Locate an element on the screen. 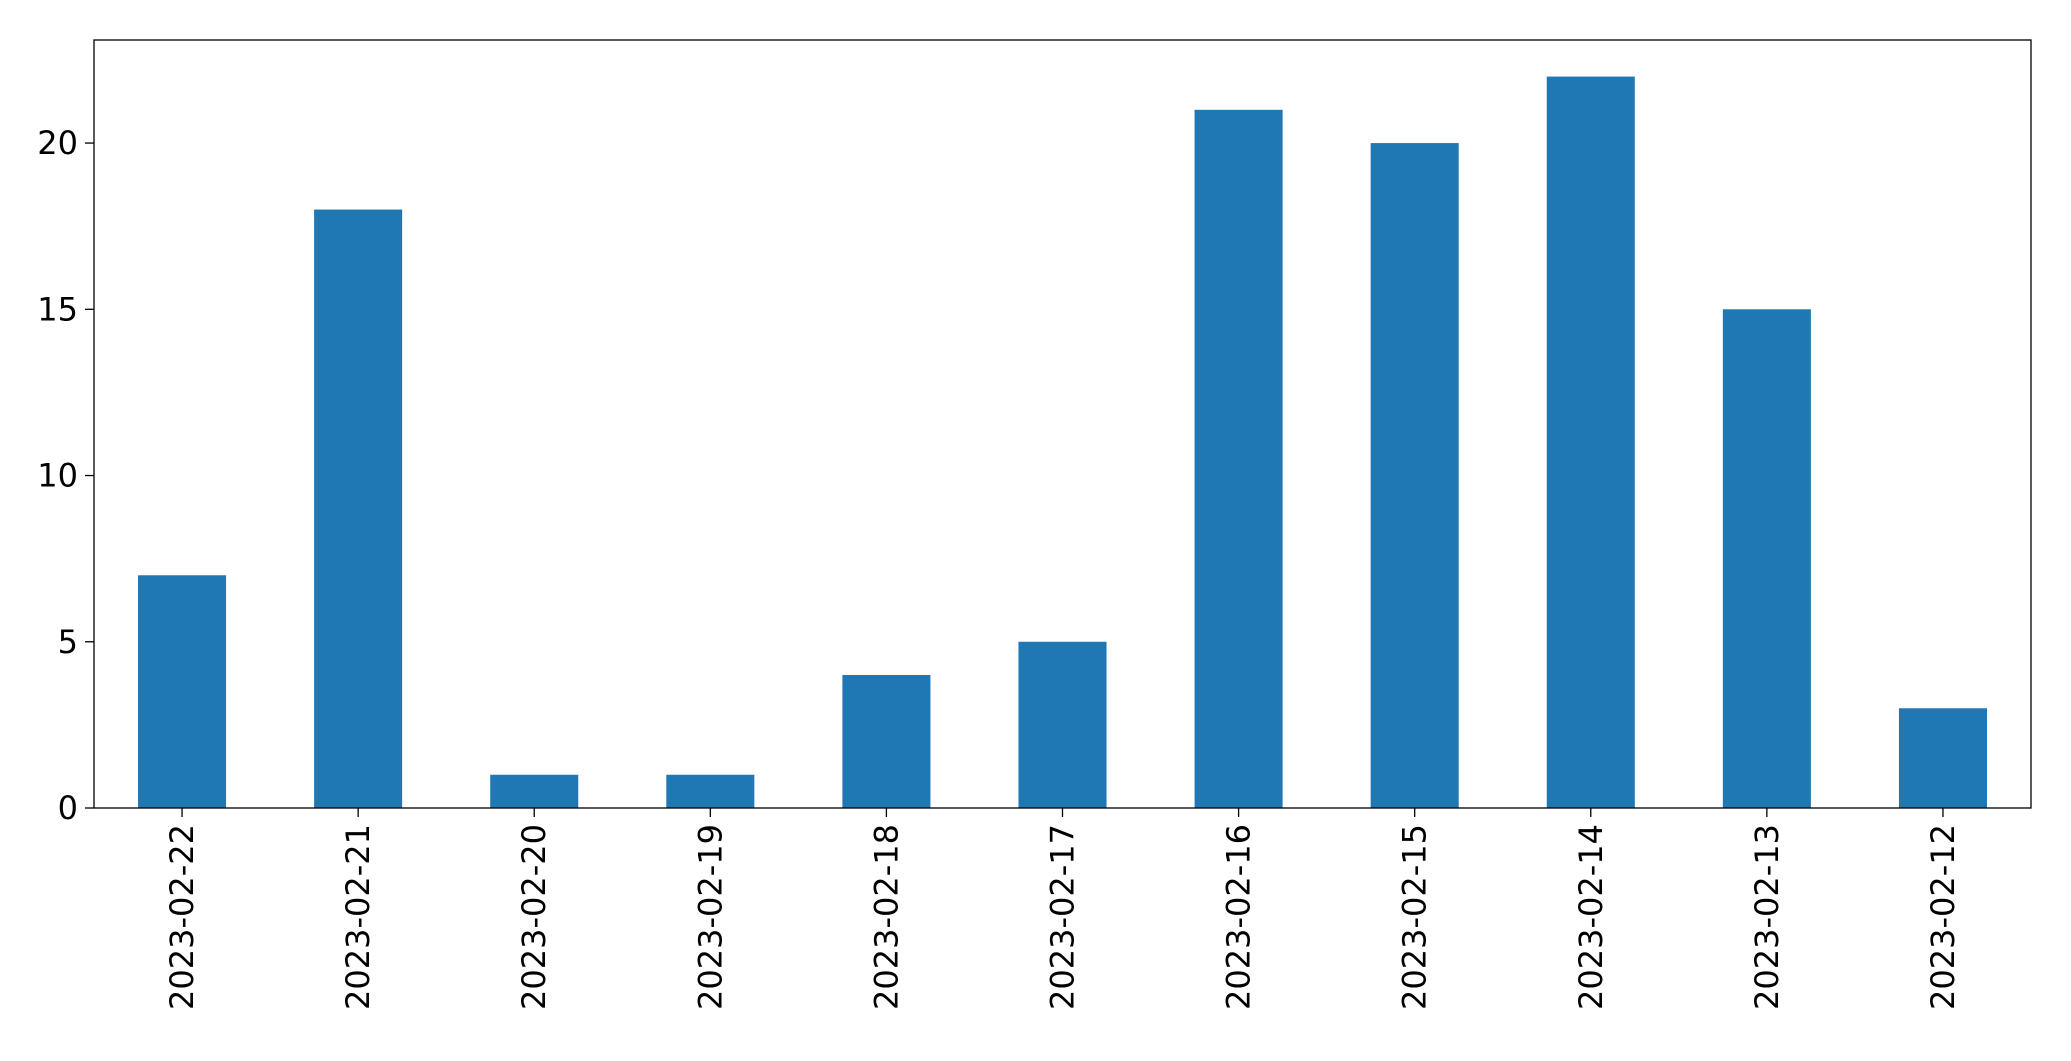 The width and height of the screenshot is (2071, 1061). x-tick-label: 2023-02-22 is located at coordinates (182, 917).